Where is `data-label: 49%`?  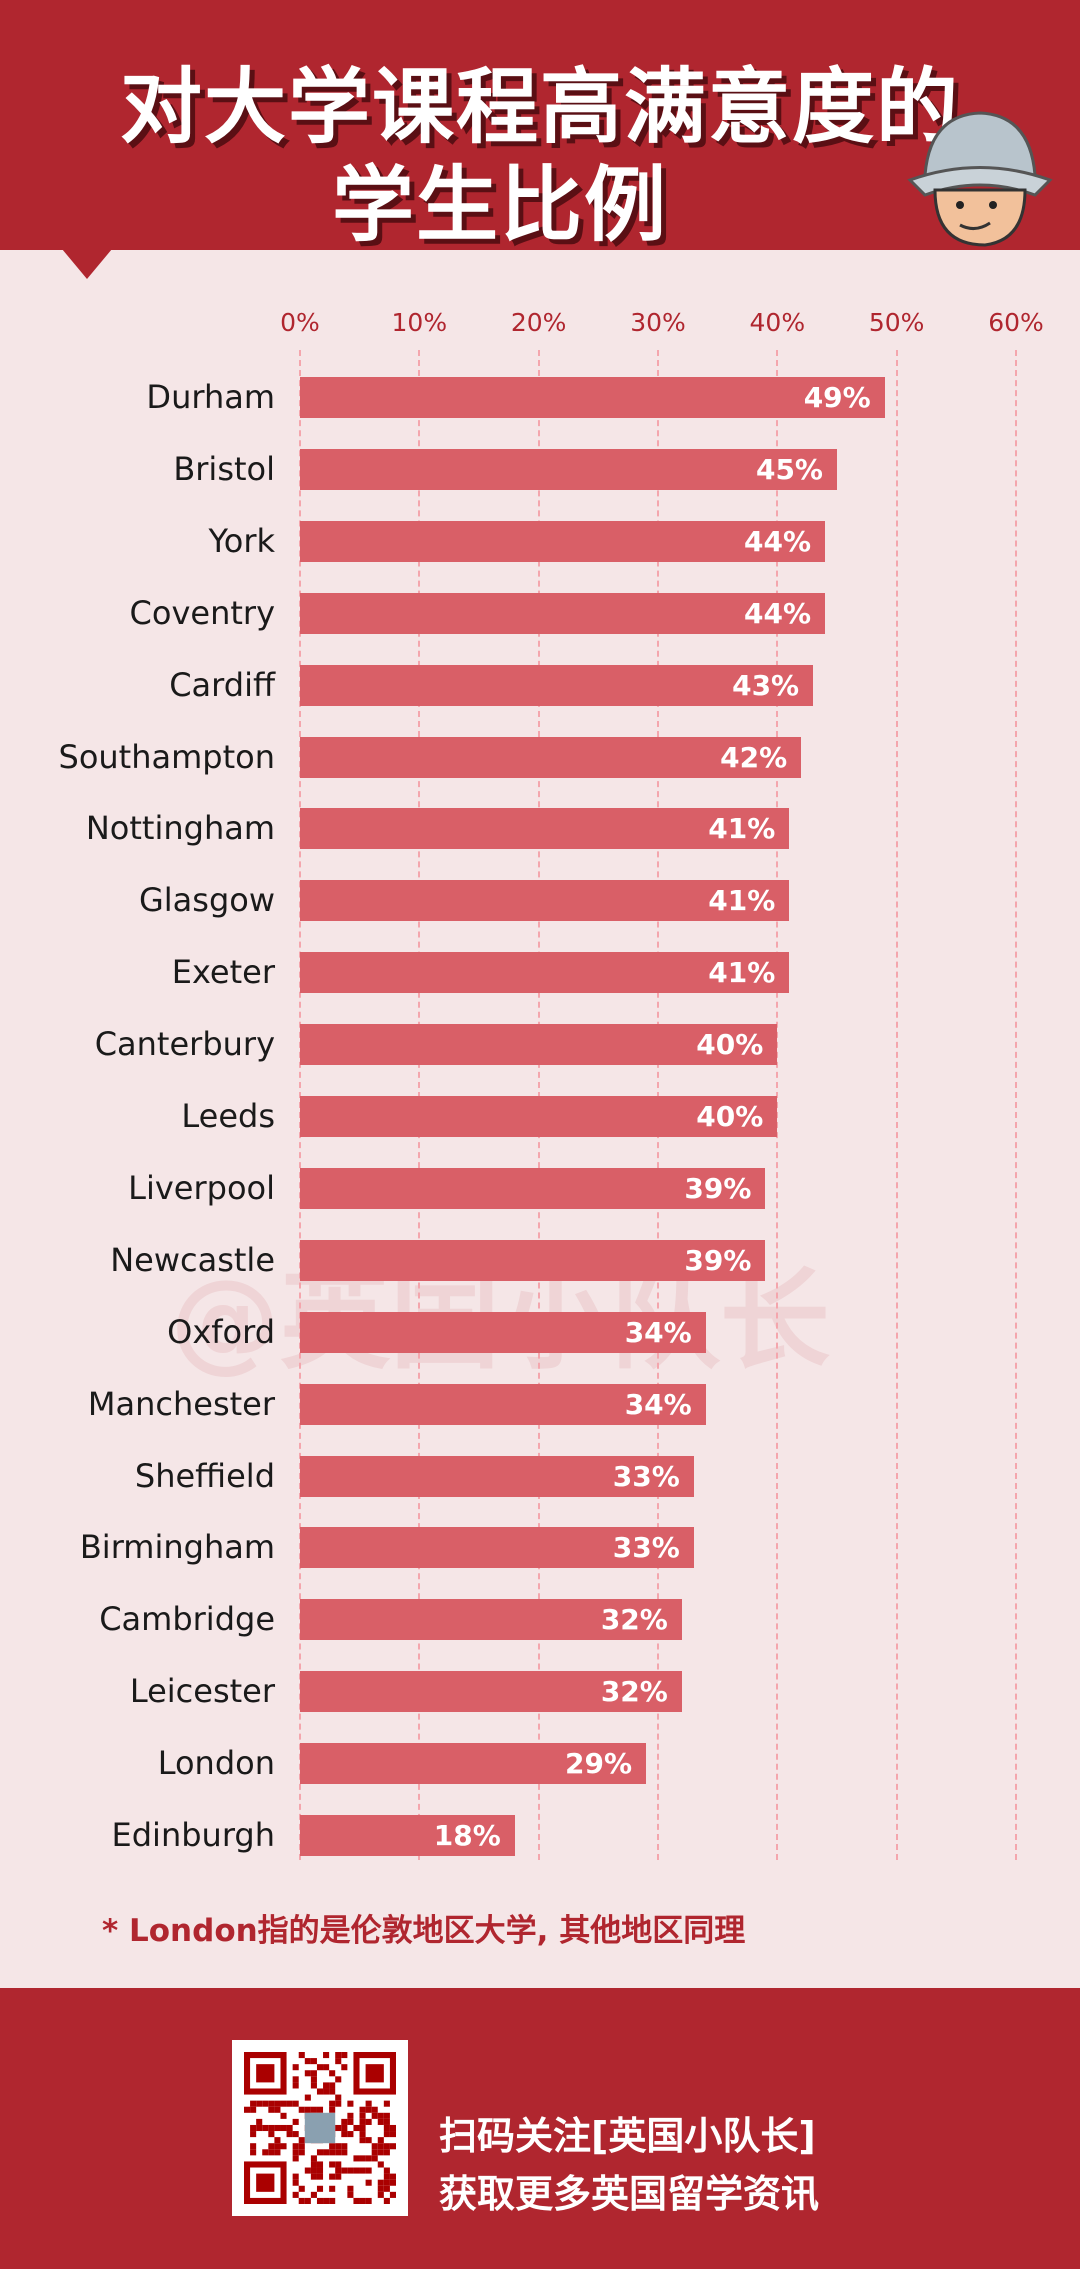 data-label: 49% is located at coordinates (837, 397).